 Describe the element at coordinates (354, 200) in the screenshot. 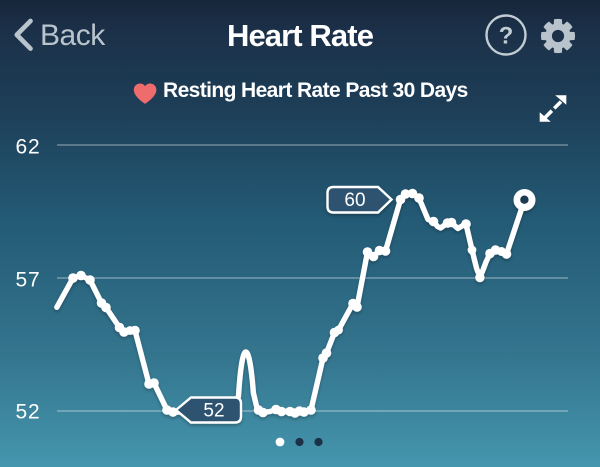

I see `svg-text: 60` at that location.